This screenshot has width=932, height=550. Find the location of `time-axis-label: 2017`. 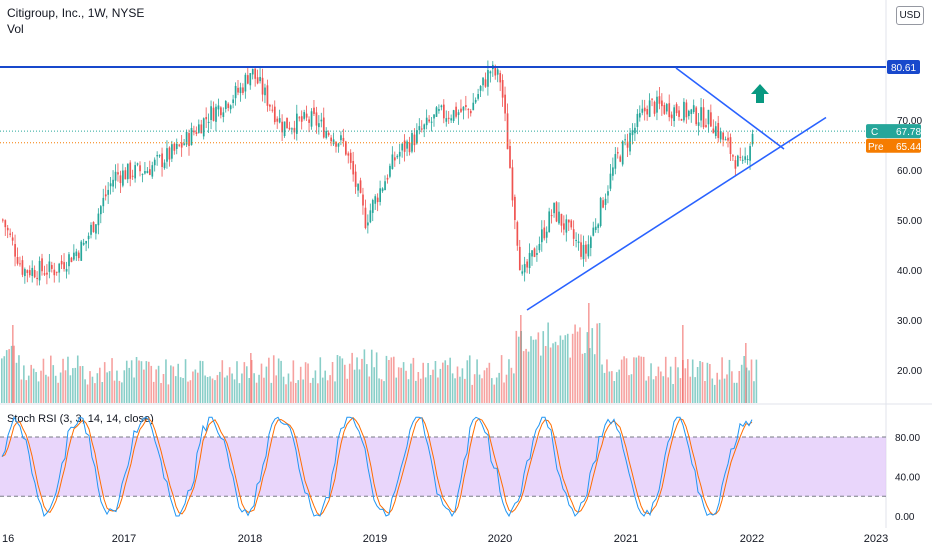

time-axis-label: 2017 is located at coordinates (124, 539).